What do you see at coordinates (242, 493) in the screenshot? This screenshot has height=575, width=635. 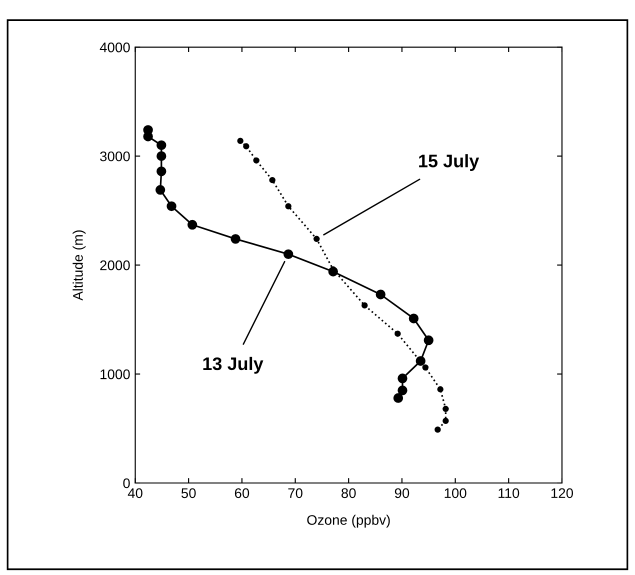 I see `x-tick-label: 60` at bounding box center [242, 493].